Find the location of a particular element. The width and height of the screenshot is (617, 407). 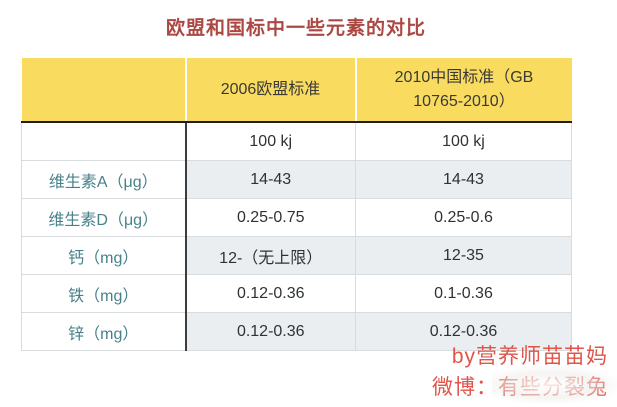

signature-block: by营养师苗苗妈 微博：有些分裂兔 is located at coordinates (520, 372).